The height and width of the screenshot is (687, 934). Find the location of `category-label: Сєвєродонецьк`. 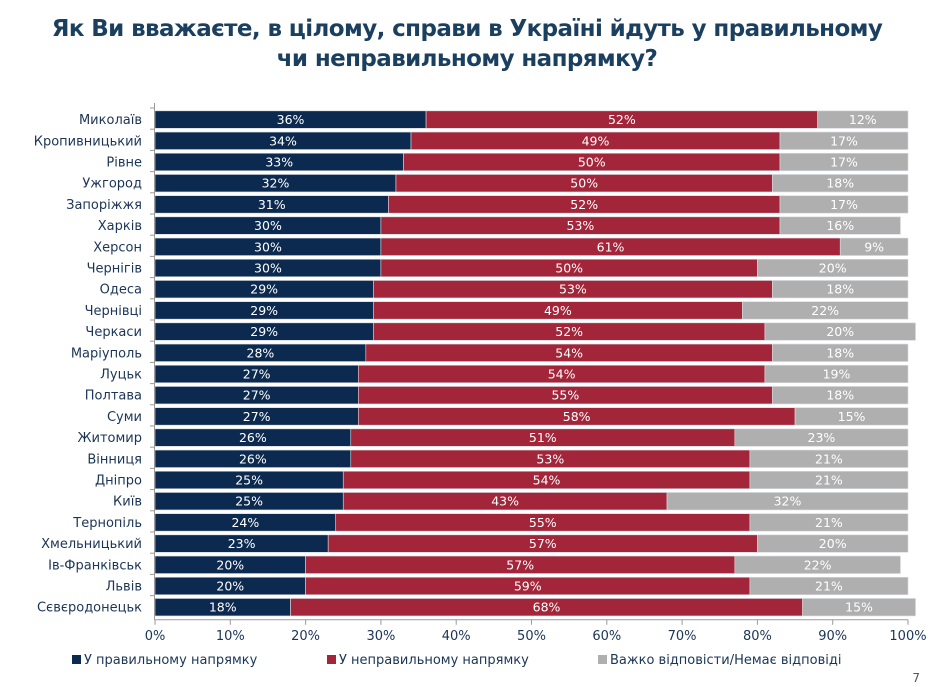

category-label: Сєвєродонецьк is located at coordinates (89, 608).